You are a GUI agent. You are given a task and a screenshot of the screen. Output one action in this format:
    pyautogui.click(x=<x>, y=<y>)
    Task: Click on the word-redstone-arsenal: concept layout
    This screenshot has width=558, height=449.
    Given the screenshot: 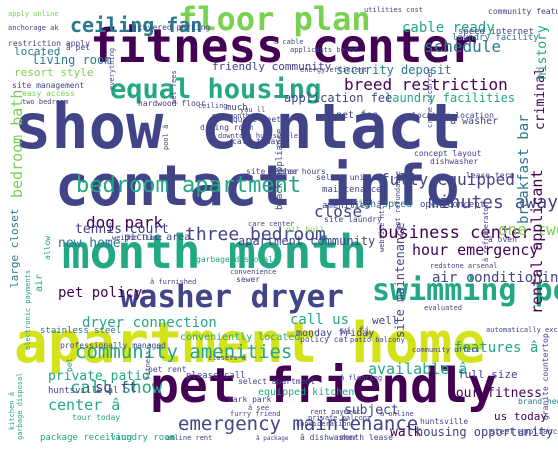 What is the action you would take?
    pyautogui.click(x=448, y=153)
    